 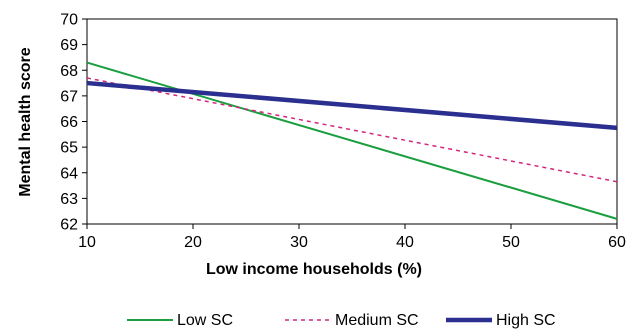 What do you see at coordinates (25, 121) in the screenshot?
I see `y-axis-title: Mental health score` at bounding box center [25, 121].